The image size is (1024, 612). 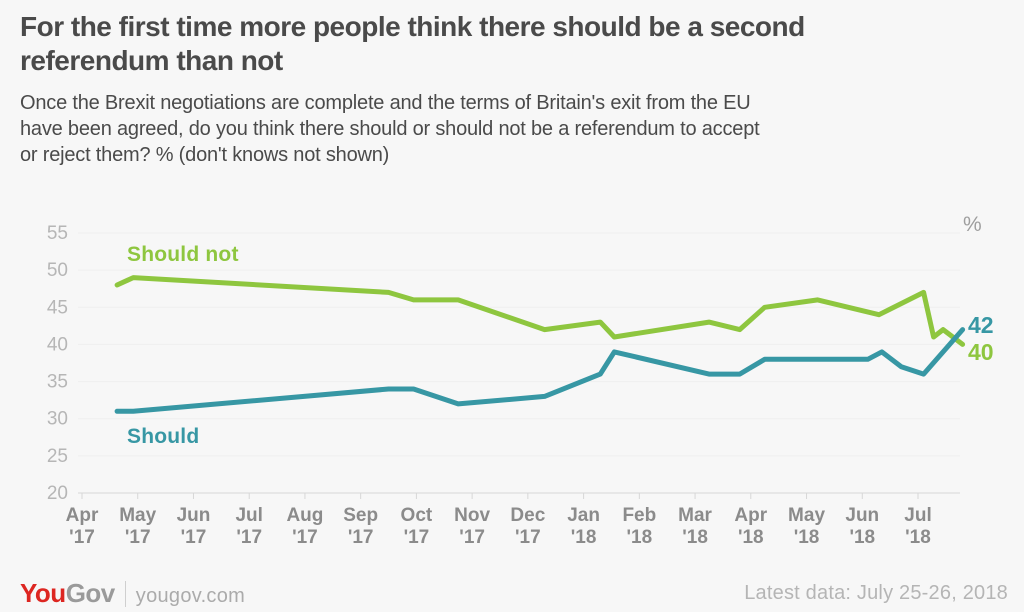 What do you see at coordinates (163, 436) in the screenshot?
I see `legend-label-should: Should` at bounding box center [163, 436].